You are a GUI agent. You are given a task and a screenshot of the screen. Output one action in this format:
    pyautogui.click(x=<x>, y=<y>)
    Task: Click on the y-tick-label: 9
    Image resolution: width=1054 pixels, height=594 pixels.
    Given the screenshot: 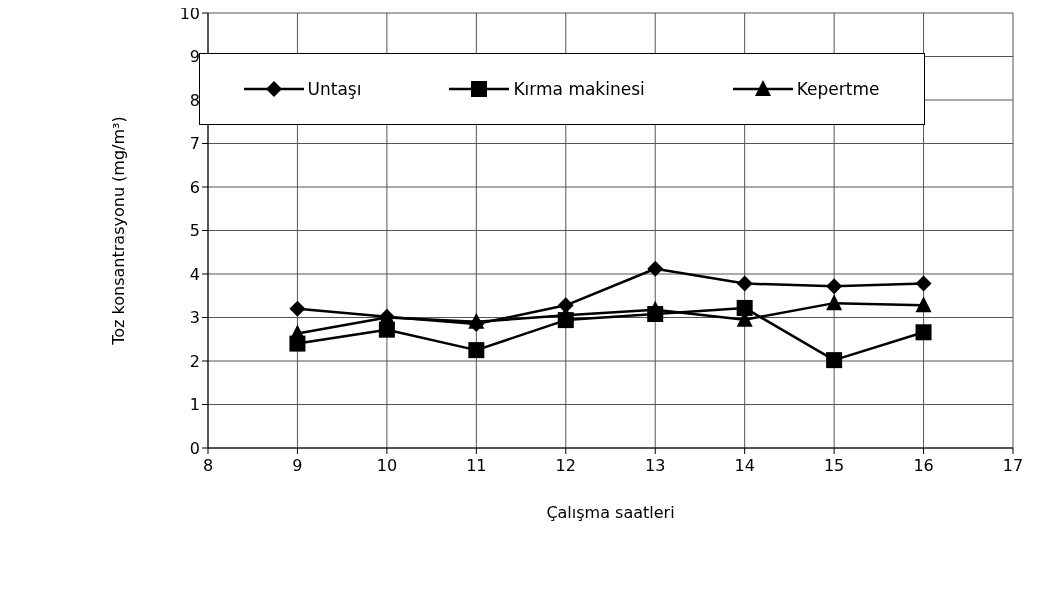 What is the action you would take?
    pyautogui.click(x=194, y=57)
    